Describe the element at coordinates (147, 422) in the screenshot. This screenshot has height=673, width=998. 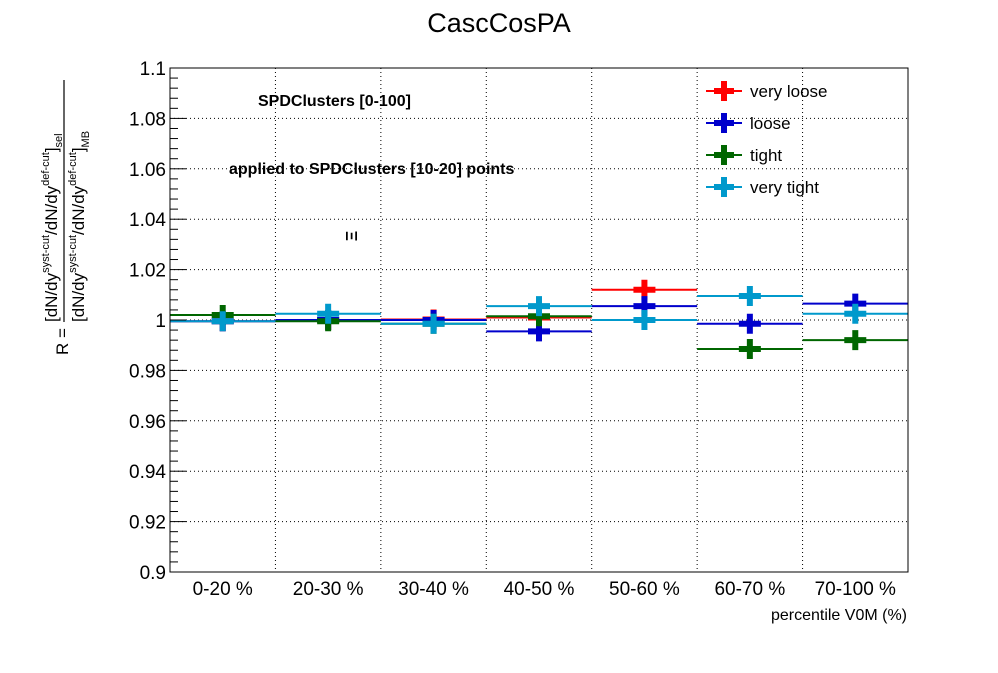
I see `y-tick-label: 0.96` at that location.